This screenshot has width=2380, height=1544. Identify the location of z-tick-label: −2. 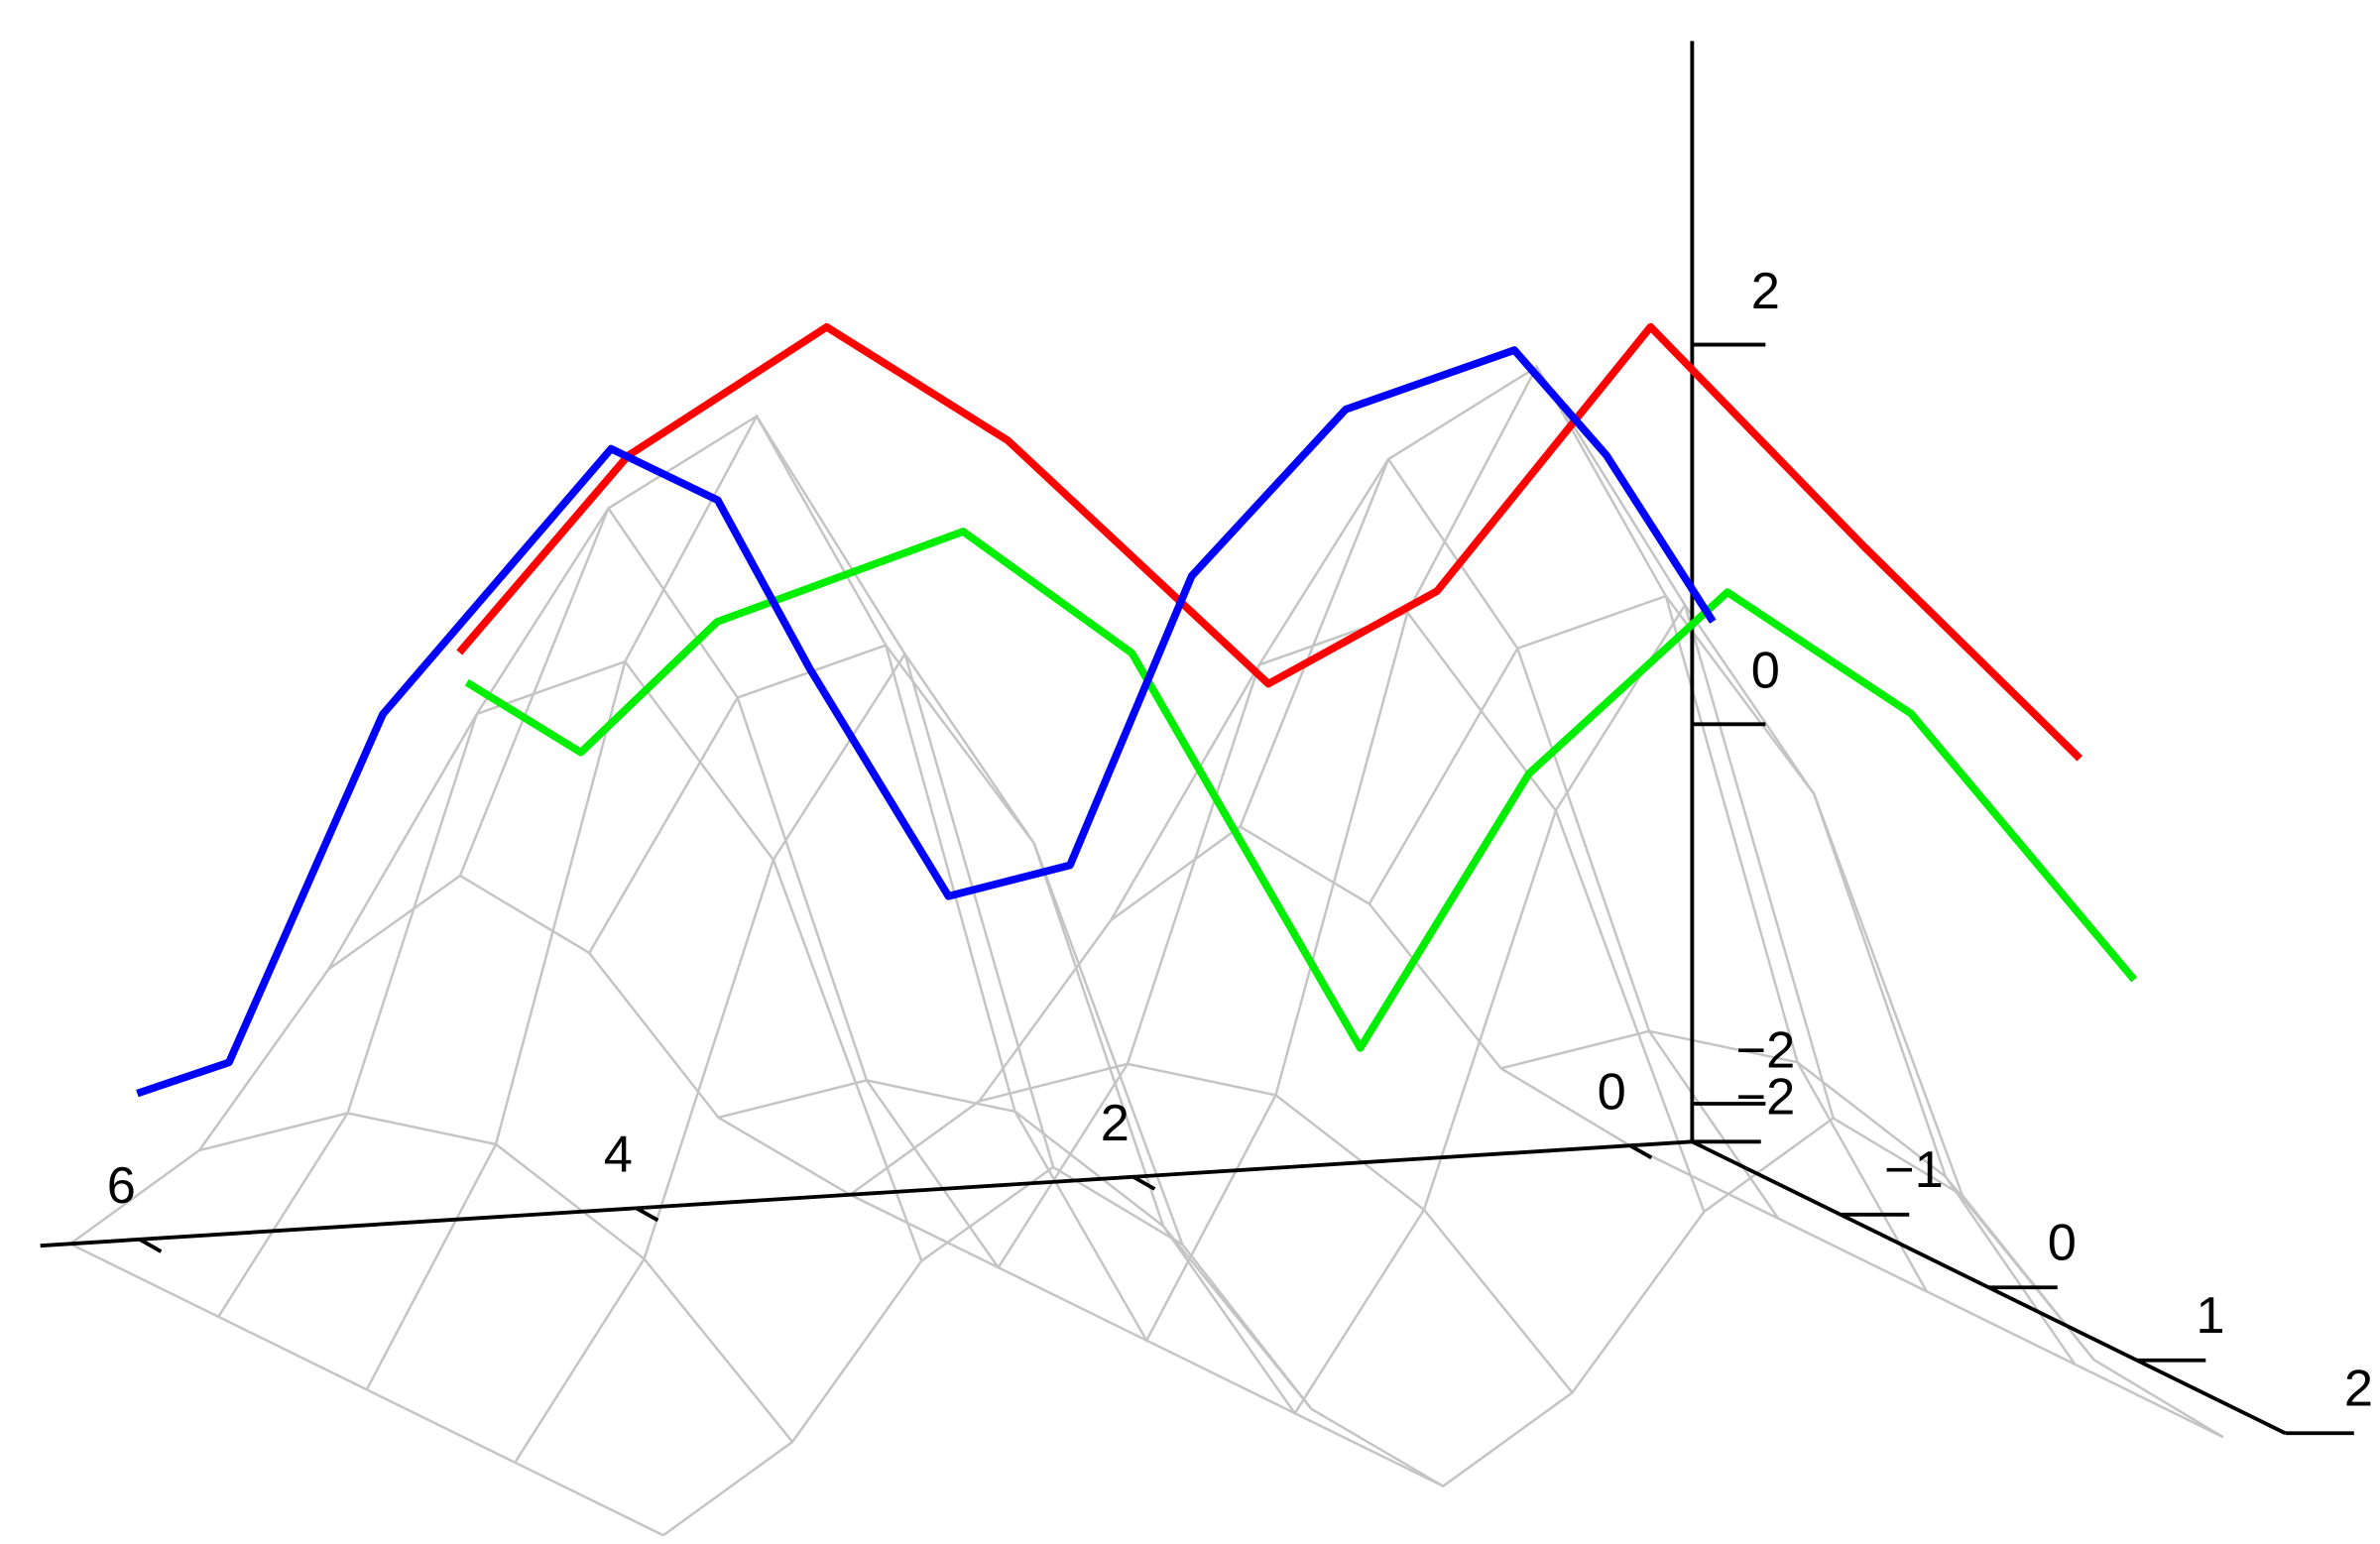
(1765, 1050).